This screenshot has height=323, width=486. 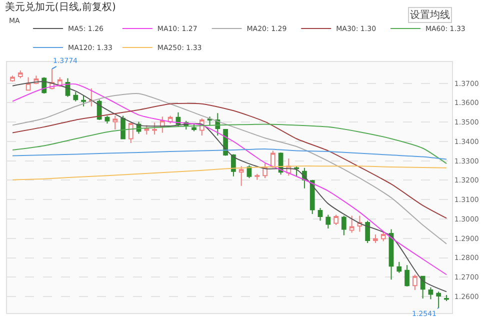 What do you see at coordinates (430, 15) in the screenshot?
I see `text: 设置均线` at bounding box center [430, 15].